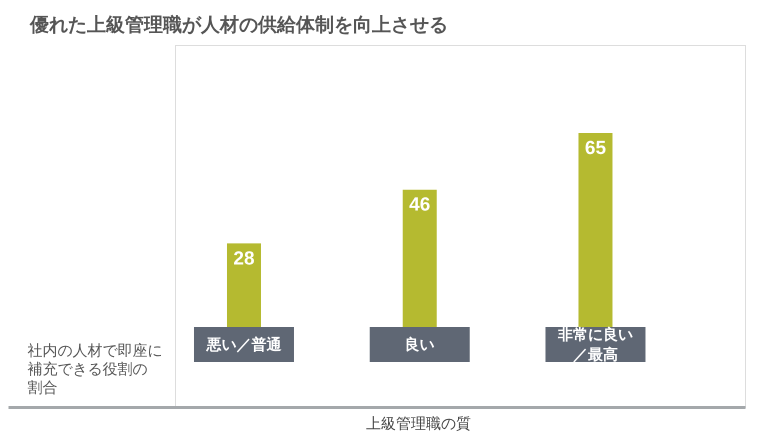 This screenshot has height=448, width=766. What do you see at coordinates (594, 345) in the screenshot?
I see `x-tick-label: 非常に良い／最高` at bounding box center [594, 345].